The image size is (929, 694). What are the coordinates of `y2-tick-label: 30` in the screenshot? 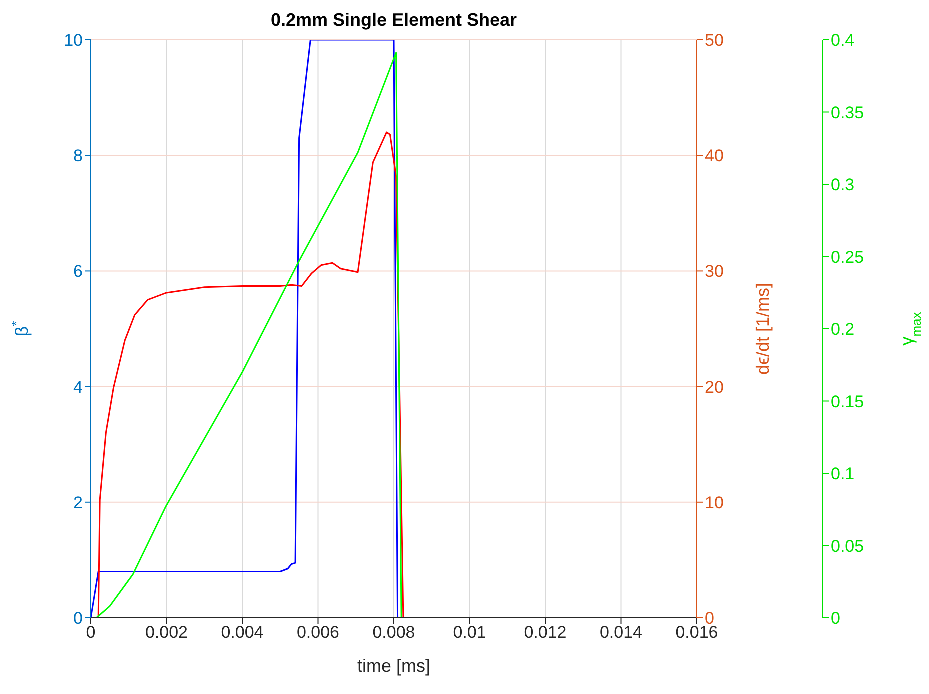 It's located at (714, 272).